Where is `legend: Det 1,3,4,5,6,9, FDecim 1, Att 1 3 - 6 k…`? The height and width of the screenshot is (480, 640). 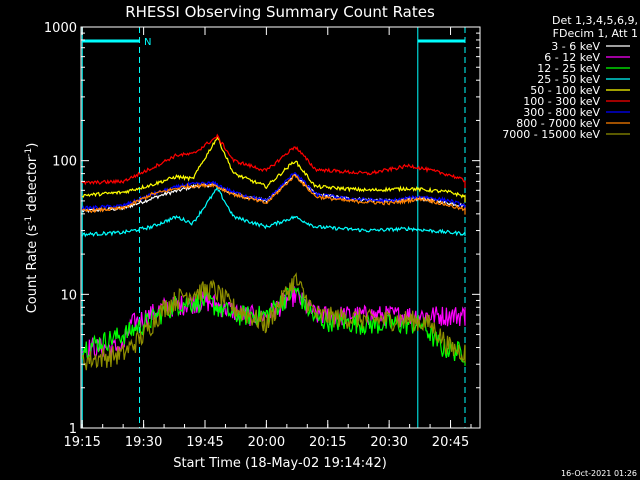
legend: Det 1,3,4,5,6,9, FDecim 1, Att 1 3 - 6 k… is located at coordinates (570, 77).